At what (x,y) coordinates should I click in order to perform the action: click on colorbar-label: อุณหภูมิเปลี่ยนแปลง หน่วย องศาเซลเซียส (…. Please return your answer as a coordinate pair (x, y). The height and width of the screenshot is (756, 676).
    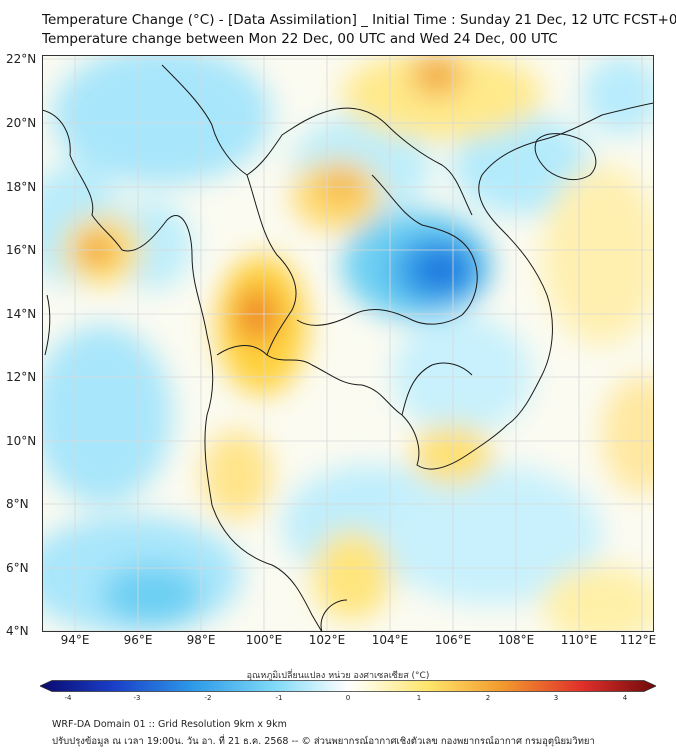
    Looking at the image, I should click on (338, 676).